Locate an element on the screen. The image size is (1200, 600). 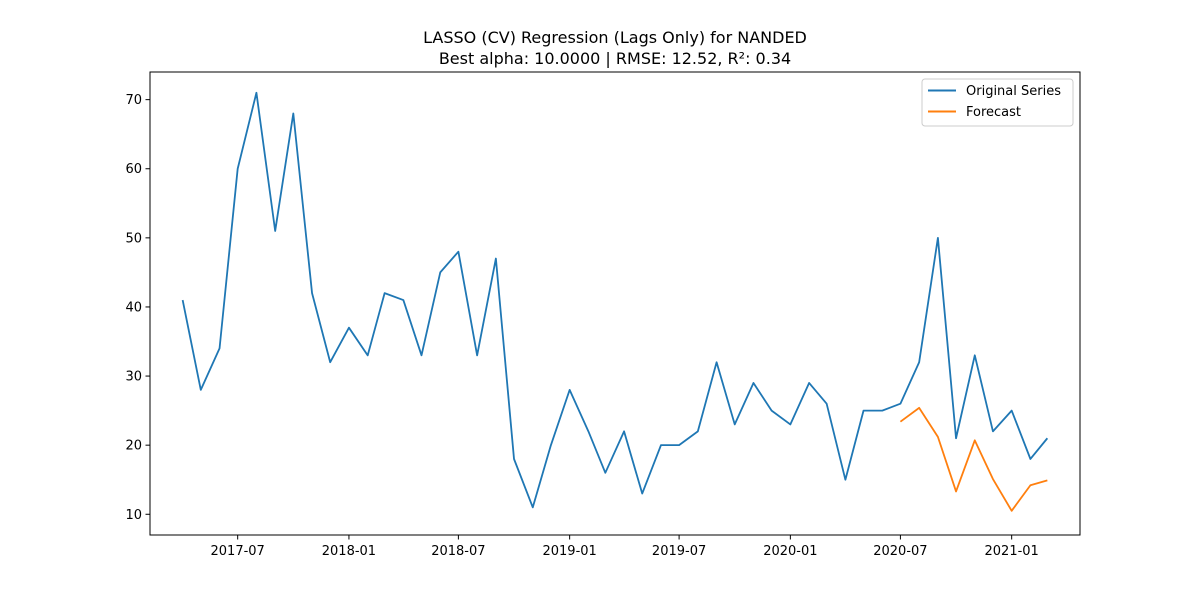
x-tick-label: 2020-01 is located at coordinates (790, 551).